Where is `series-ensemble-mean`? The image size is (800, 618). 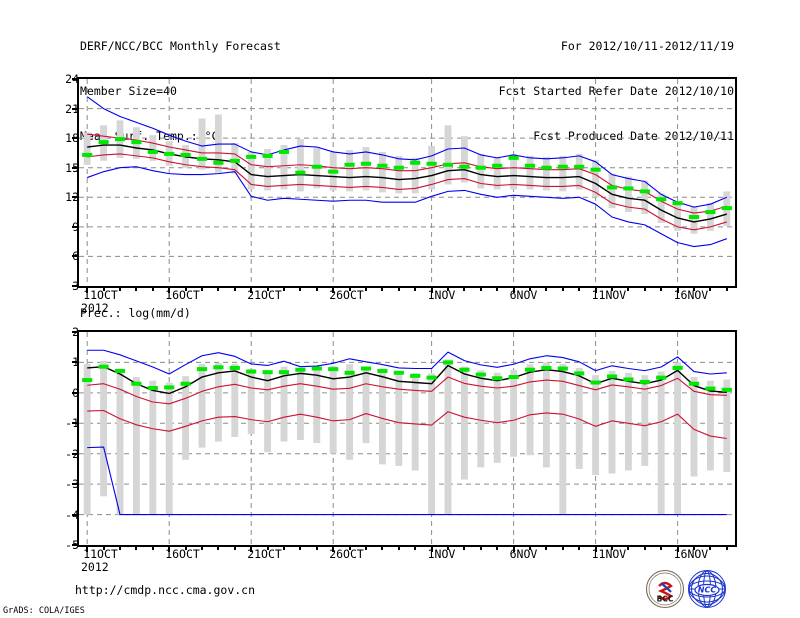
series-ensemble-mean is located at coordinates (407, 379).